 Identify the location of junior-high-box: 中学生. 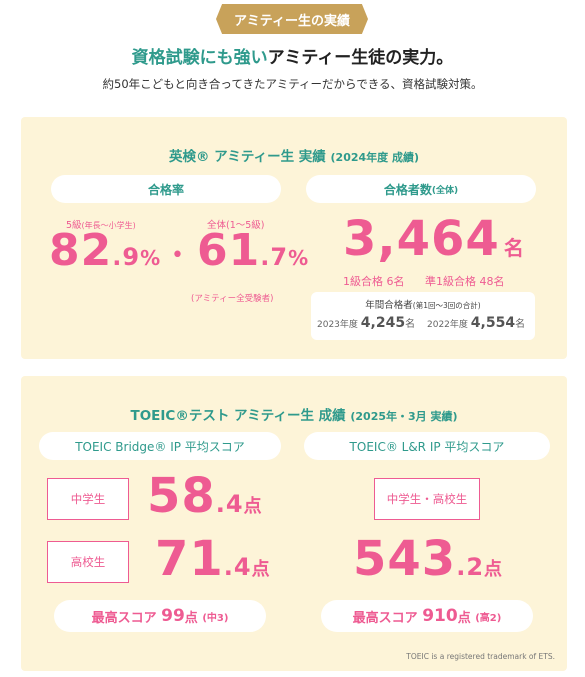
(88, 499).